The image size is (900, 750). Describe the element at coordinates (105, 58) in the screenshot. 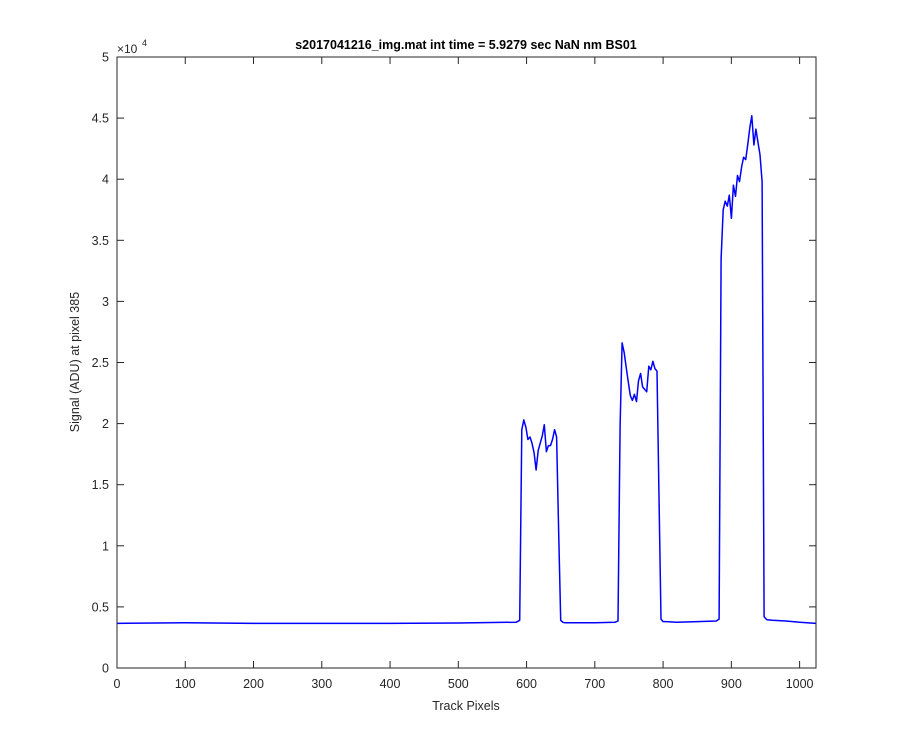

I see `y-tick-label: 5` at that location.